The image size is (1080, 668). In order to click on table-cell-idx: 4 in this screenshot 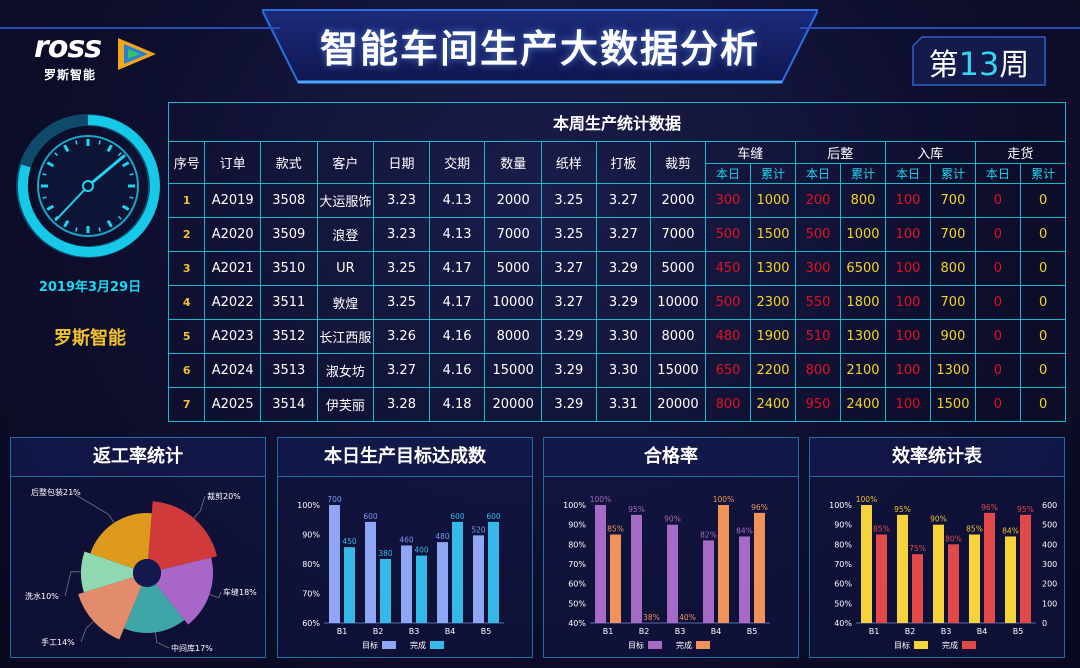, I will do `click(186, 302)`.